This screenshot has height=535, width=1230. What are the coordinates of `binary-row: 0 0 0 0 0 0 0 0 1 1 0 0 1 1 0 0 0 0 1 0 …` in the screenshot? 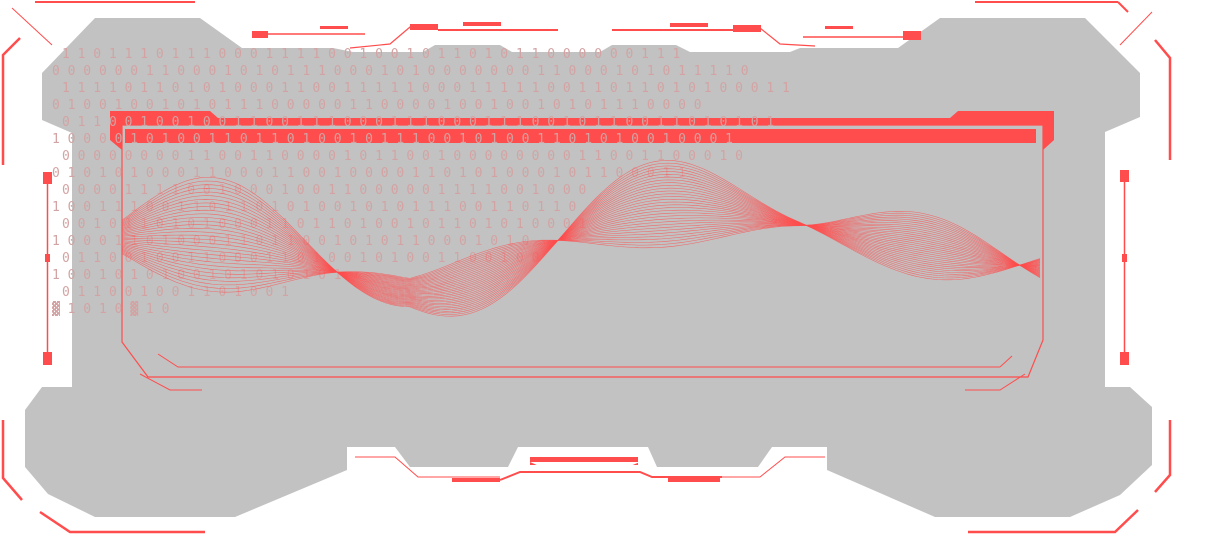 It's located at (402, 156).